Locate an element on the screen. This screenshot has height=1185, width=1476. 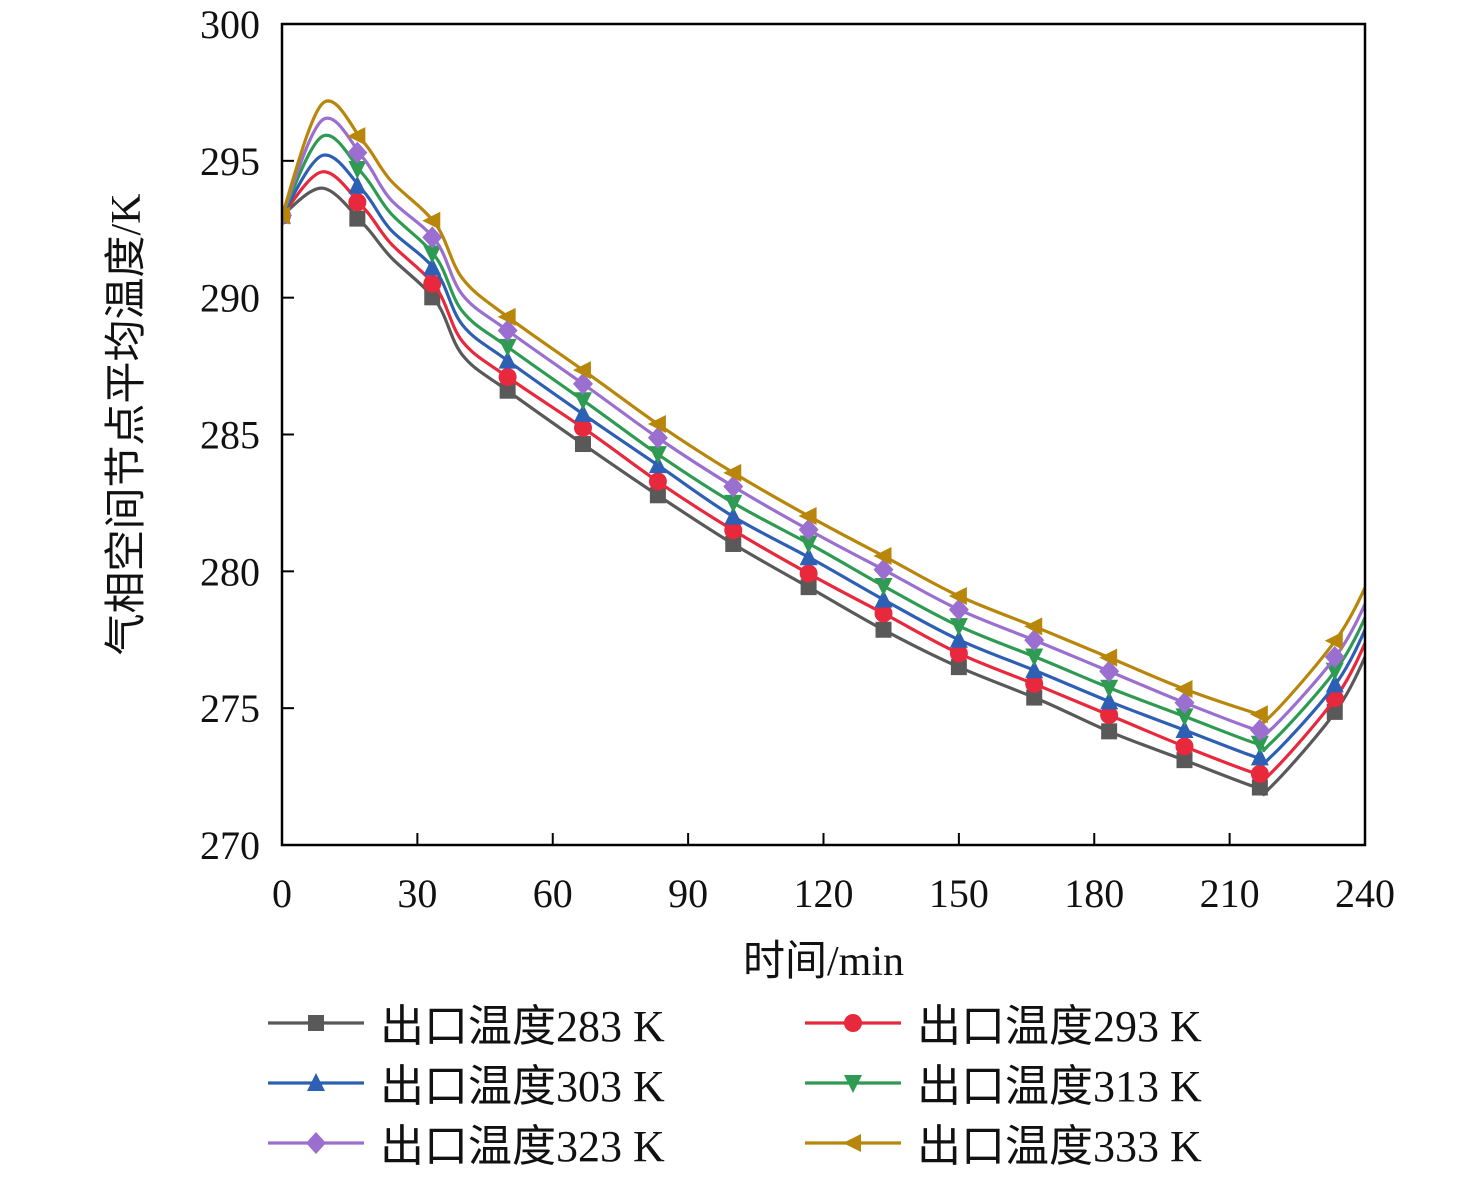
legend-label: 出口温度313 K is located at coordinates (1059, 1086).